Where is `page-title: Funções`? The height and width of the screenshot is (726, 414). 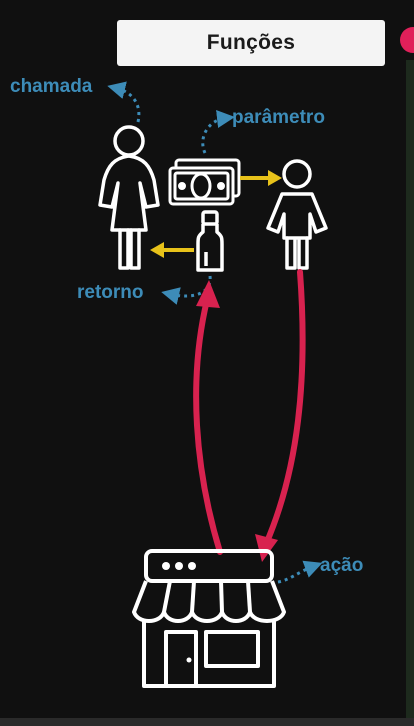 page-title: Funções is located at coordinates (251, 42).